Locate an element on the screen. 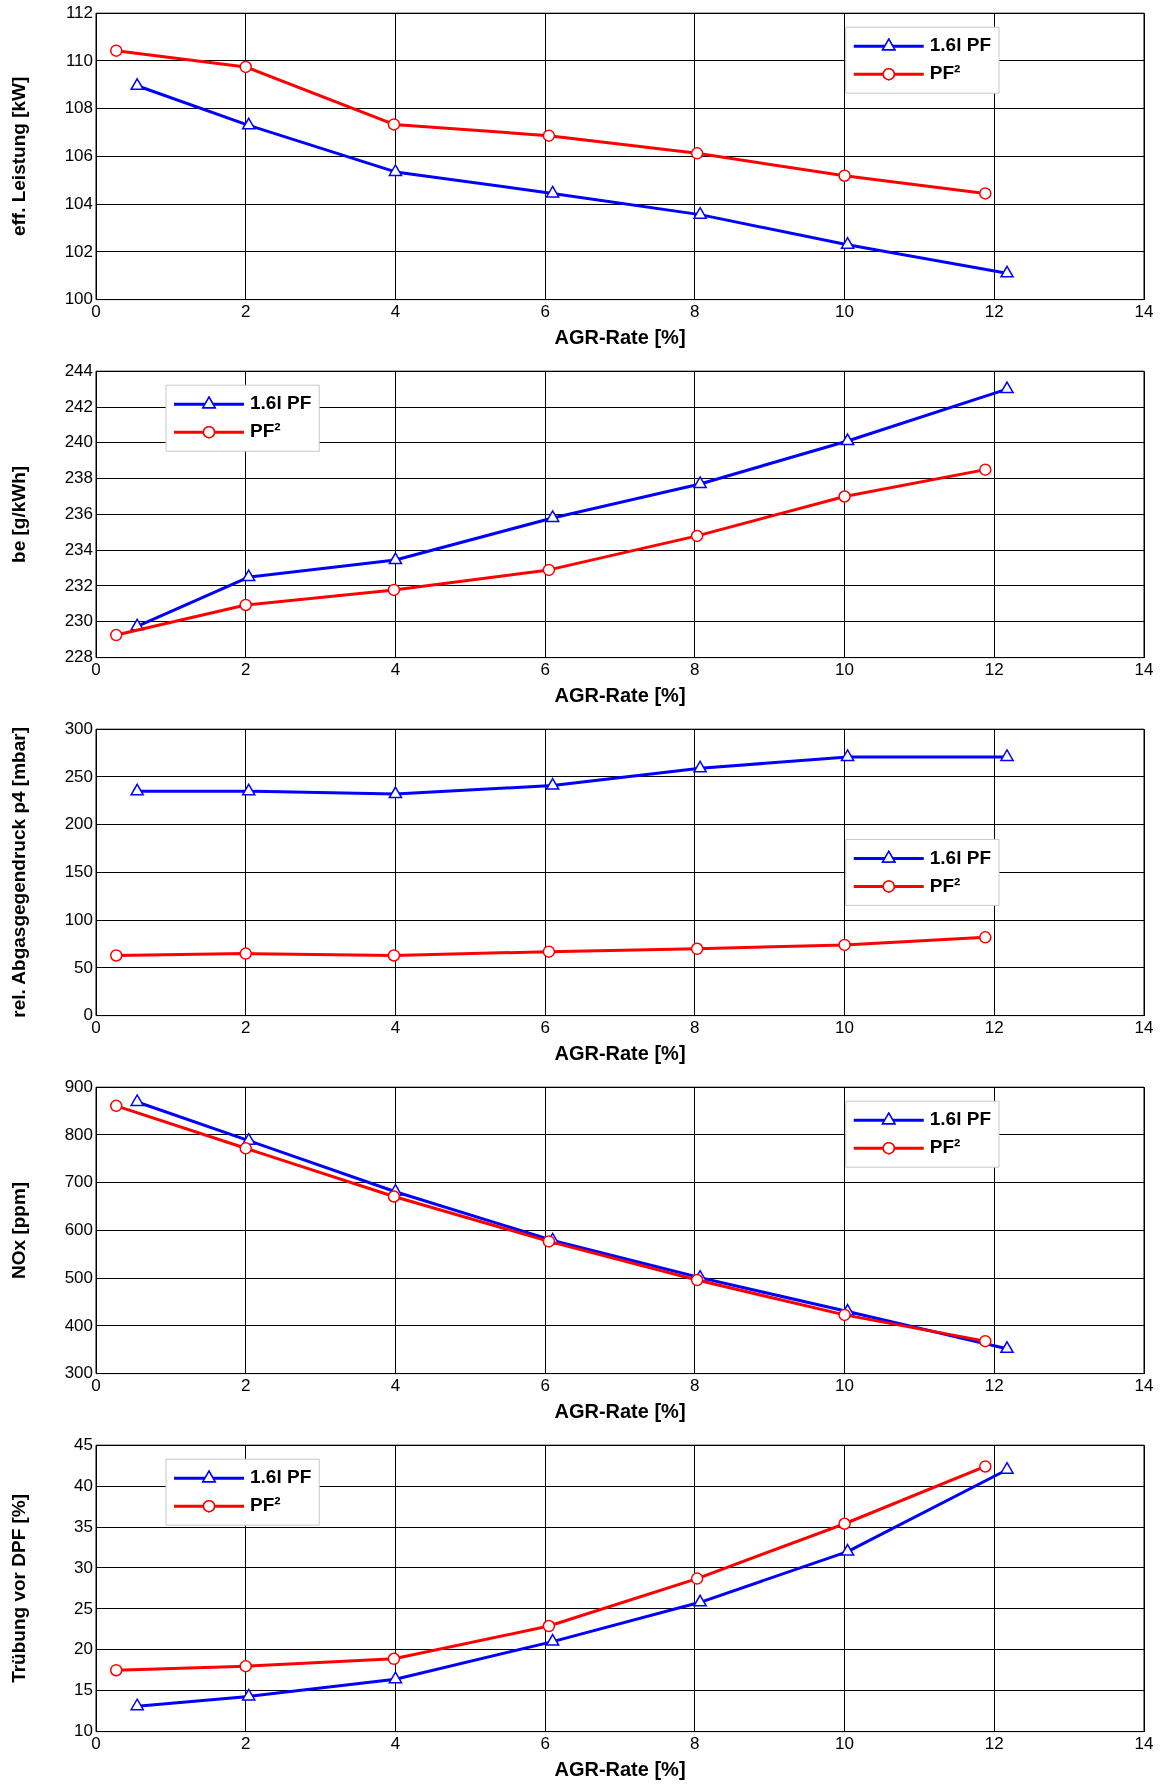 This screenshot has width=1160, height=1791. y-tick-label: 238 is located at coordinates (78, 478).